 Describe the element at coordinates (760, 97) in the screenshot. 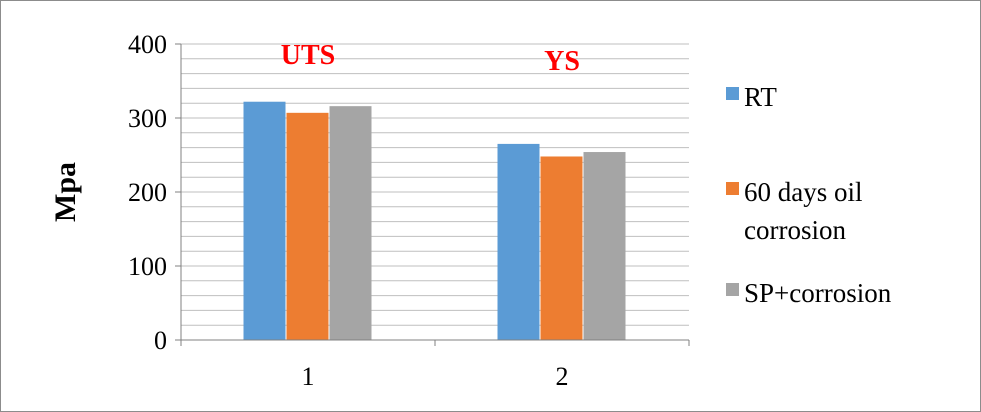

I see `legend-label: RT` at that location.